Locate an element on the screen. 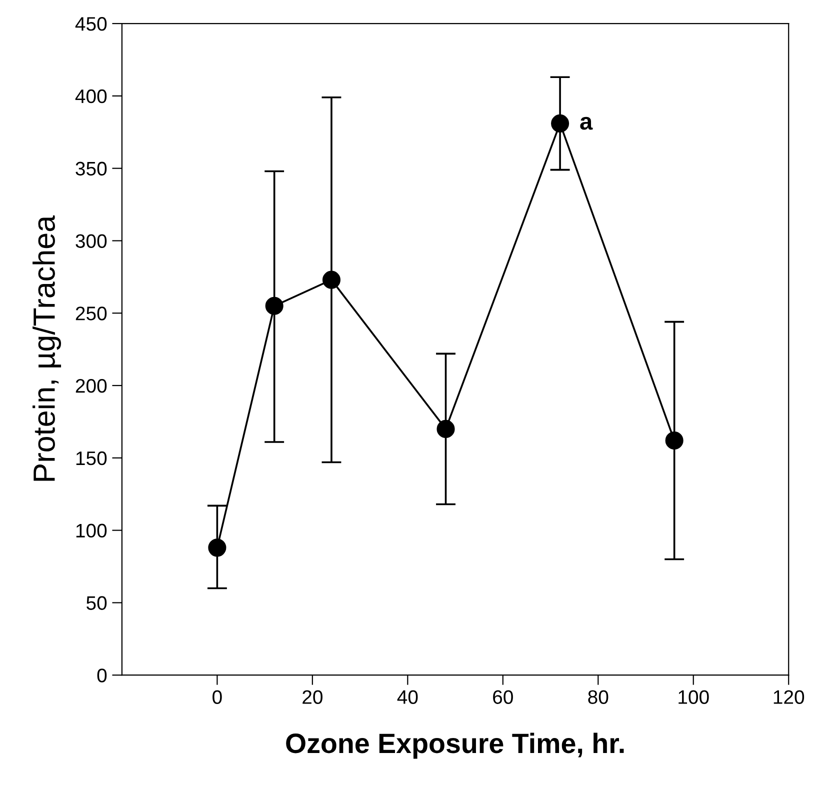 The image size is (813, 785). y-tick-label: 300 is located at coordinates (91, 241).